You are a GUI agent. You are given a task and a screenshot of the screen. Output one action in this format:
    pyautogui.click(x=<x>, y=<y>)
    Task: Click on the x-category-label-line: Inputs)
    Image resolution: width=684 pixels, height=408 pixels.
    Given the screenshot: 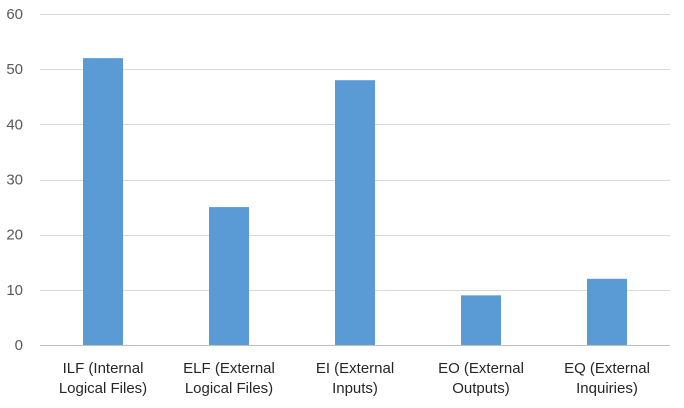 What is the action you would take?
    pyautogui.click(x=355, y=388)
    